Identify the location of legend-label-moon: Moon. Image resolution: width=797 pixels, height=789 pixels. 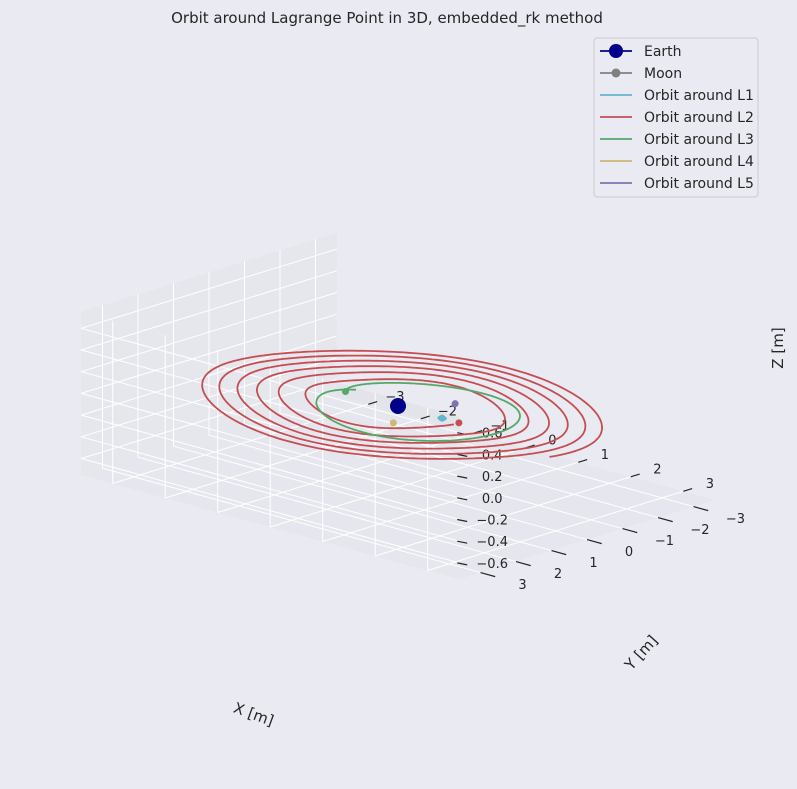
(663, 74).